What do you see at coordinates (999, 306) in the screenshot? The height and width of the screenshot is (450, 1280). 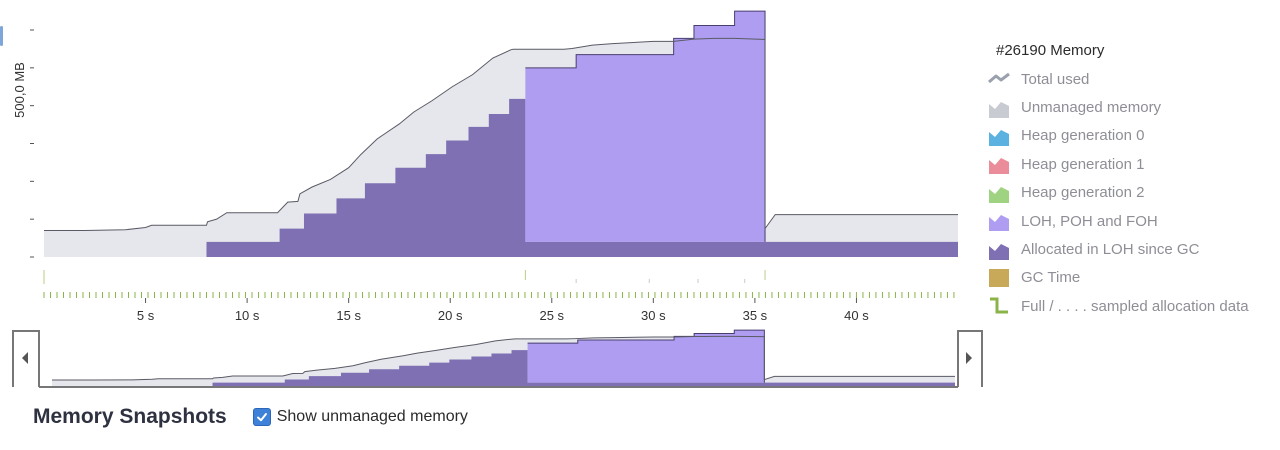 I see `step-icon` at bounding box center [999, 306].